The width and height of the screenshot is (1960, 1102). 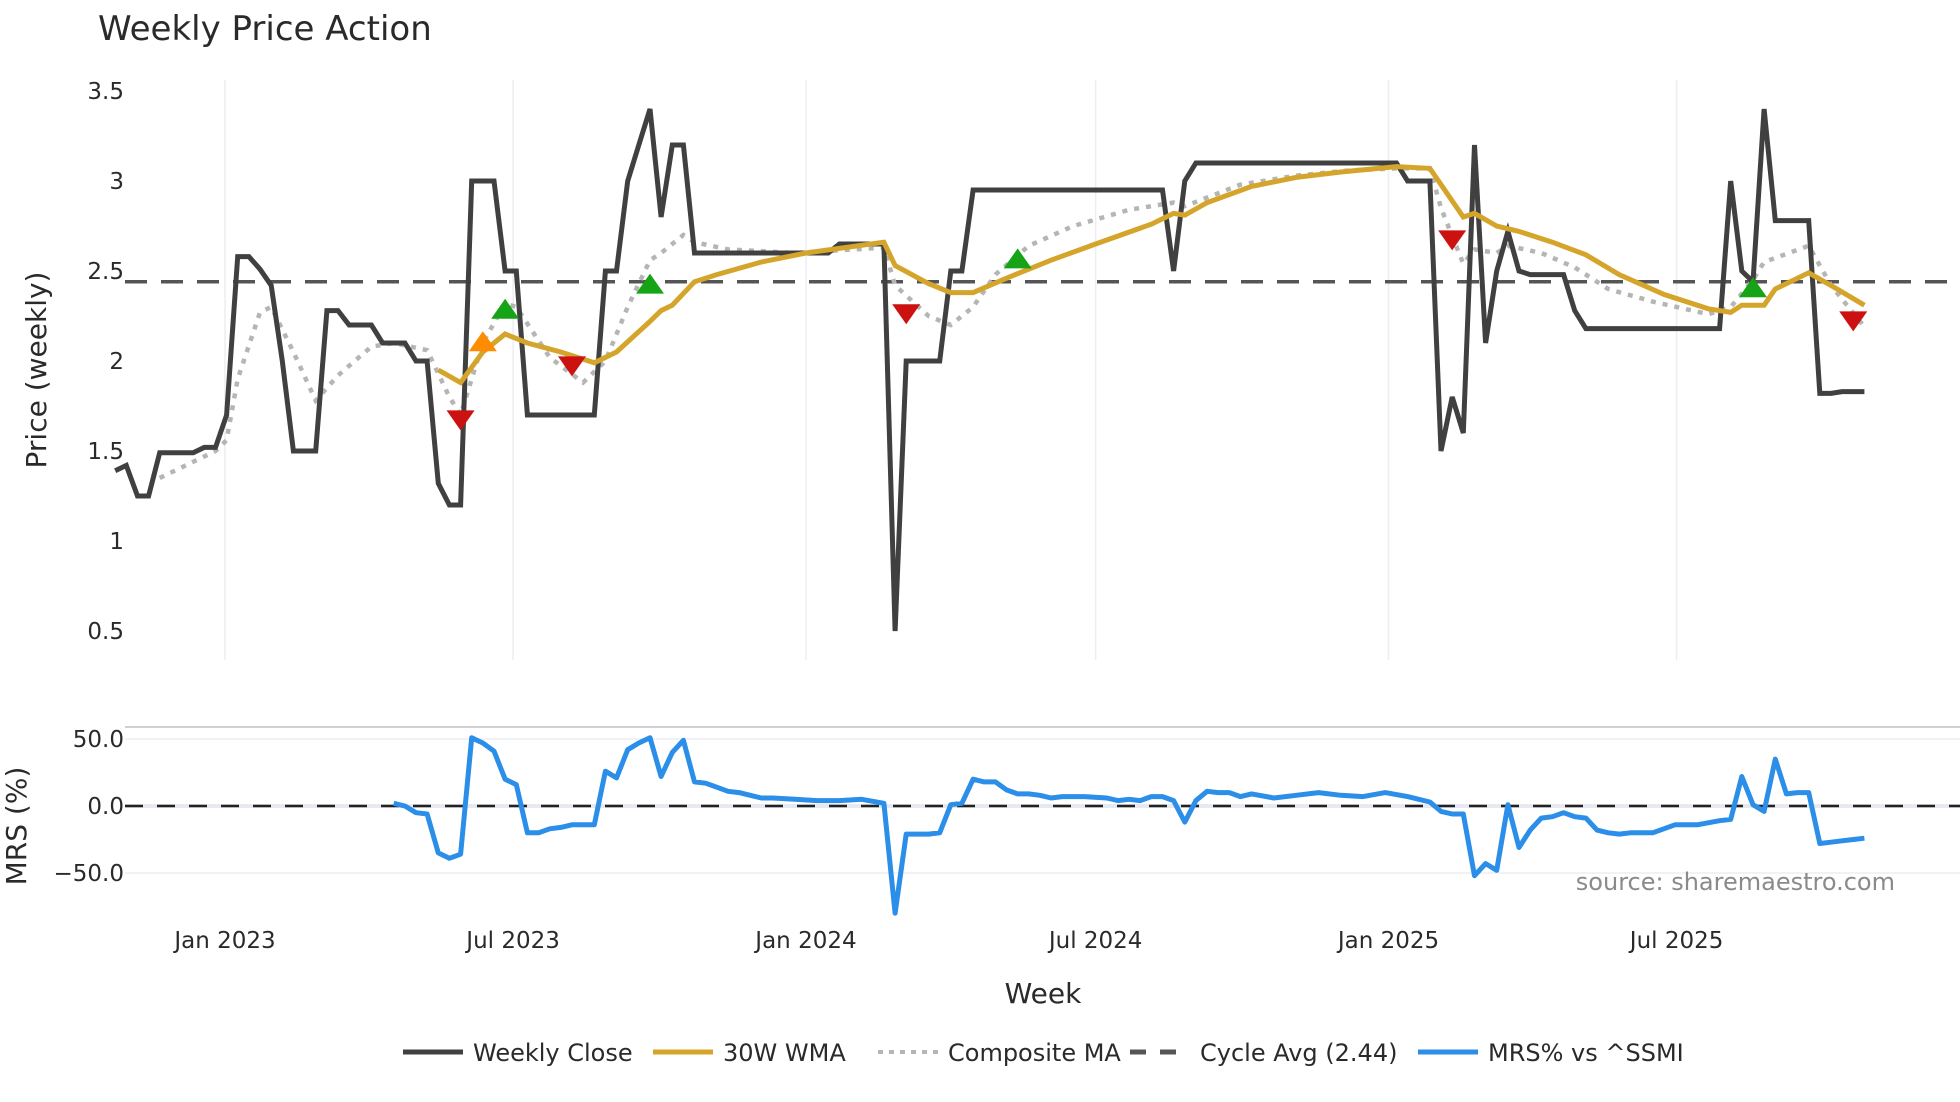 I want to click on x-tick-label: Jan 2023, so click(x=223, y=941).